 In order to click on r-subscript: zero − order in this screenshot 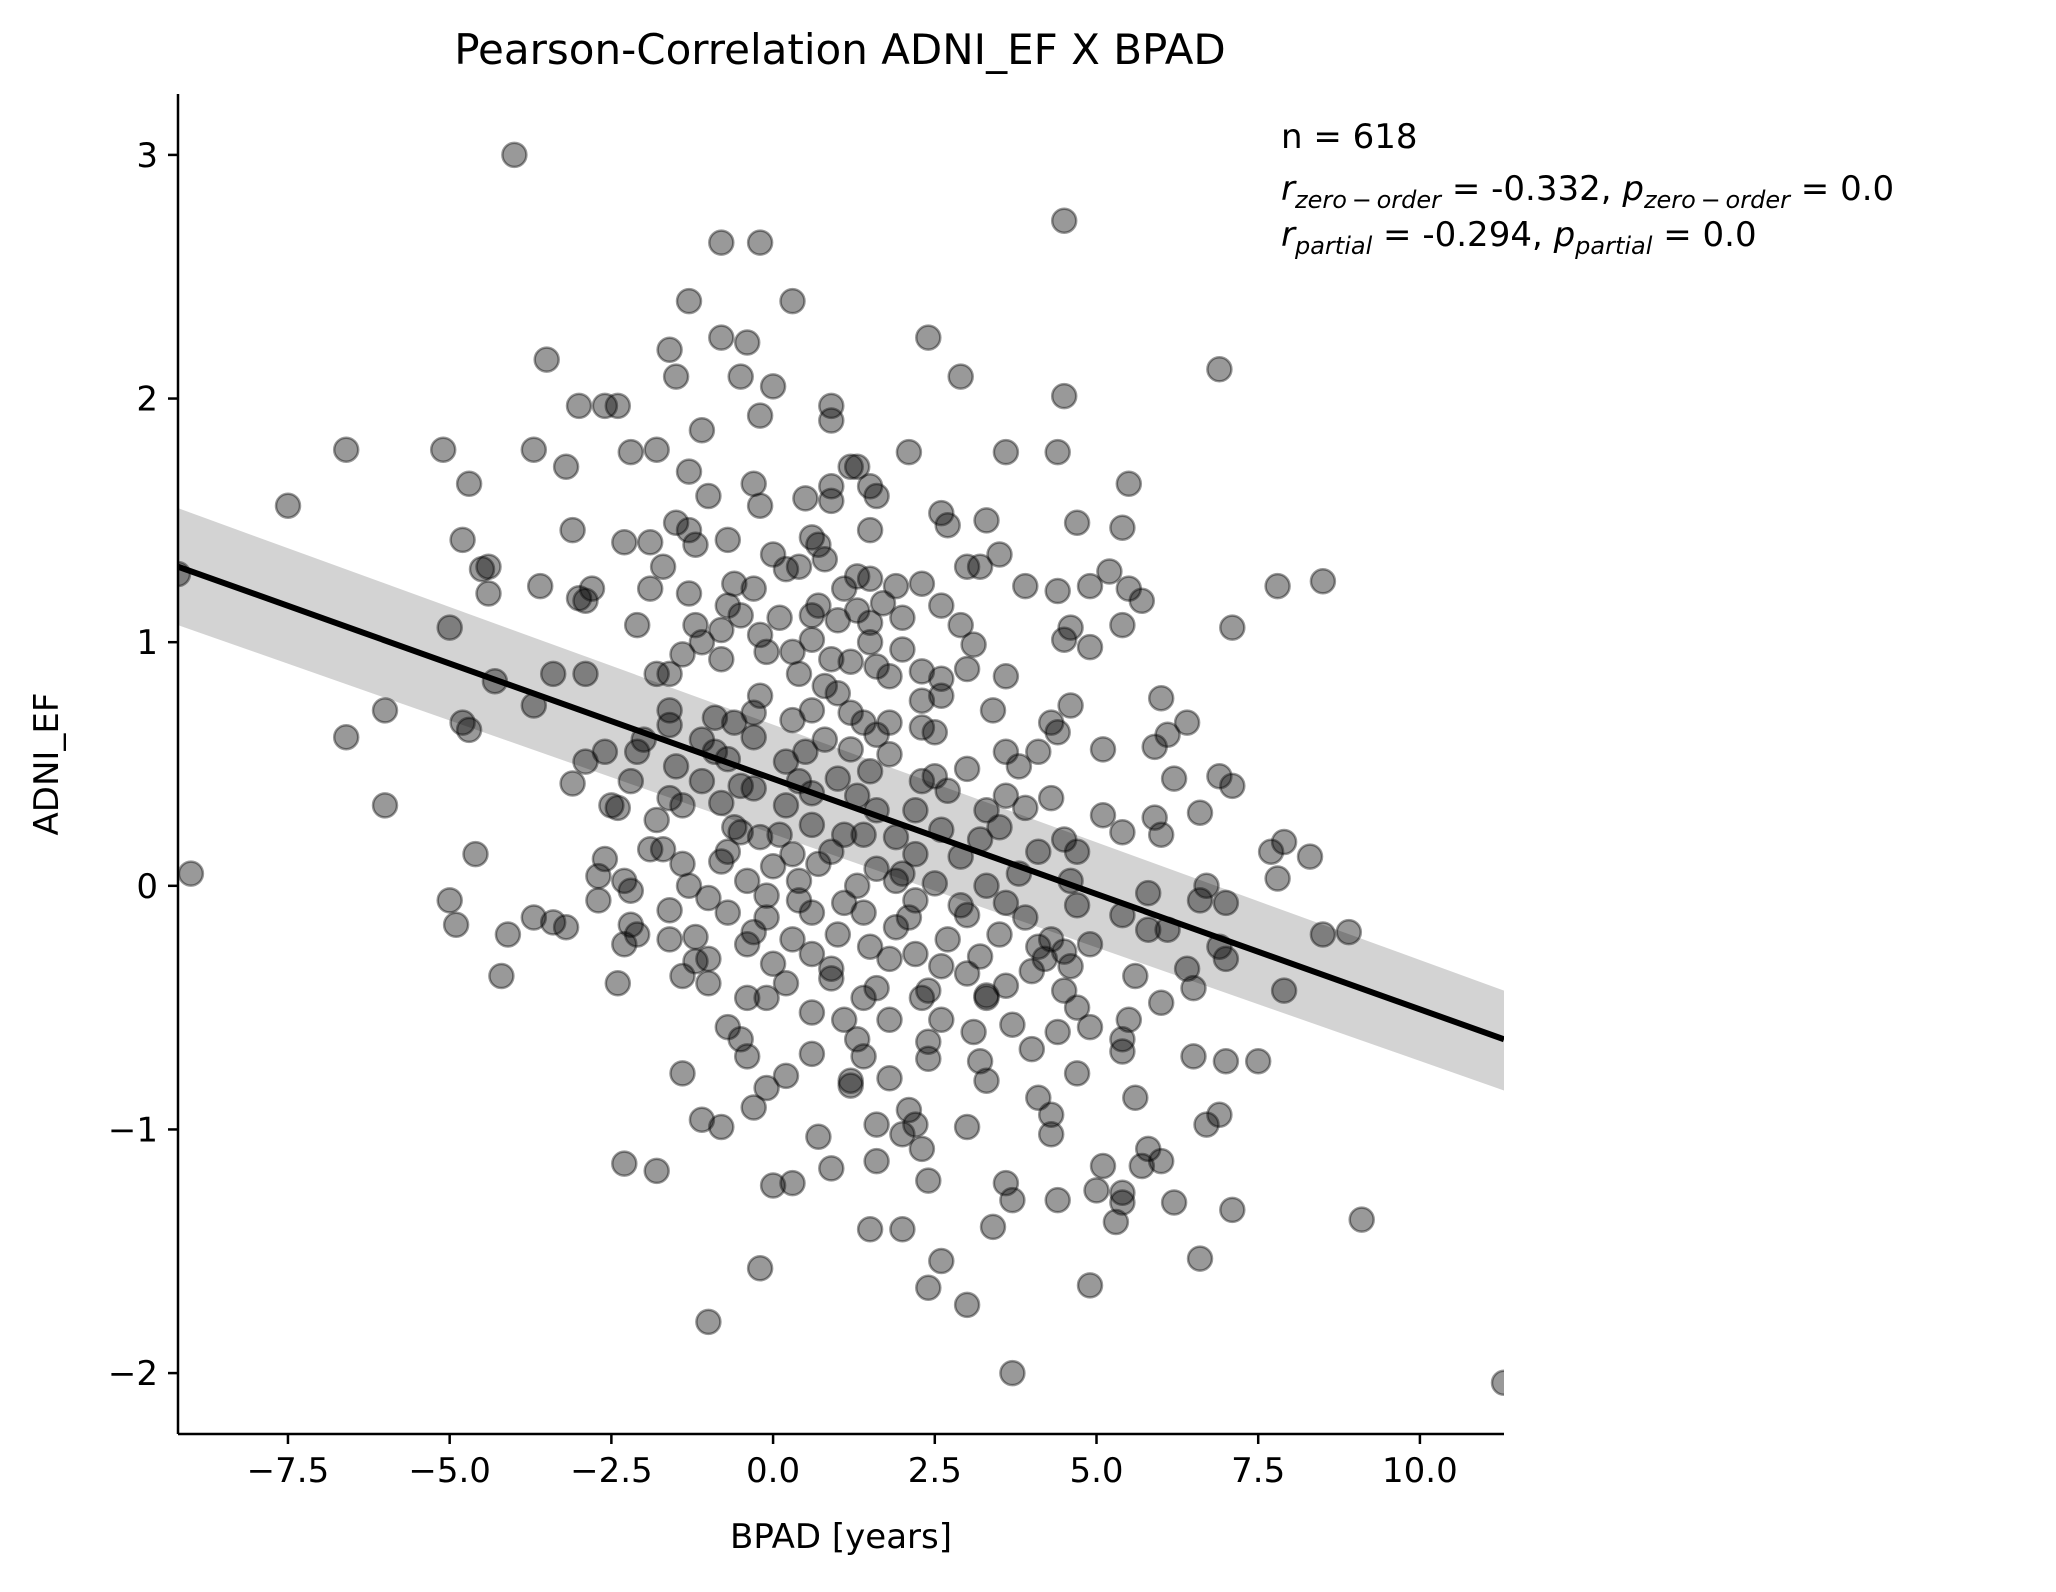, I will do `click(1368, 200)`.